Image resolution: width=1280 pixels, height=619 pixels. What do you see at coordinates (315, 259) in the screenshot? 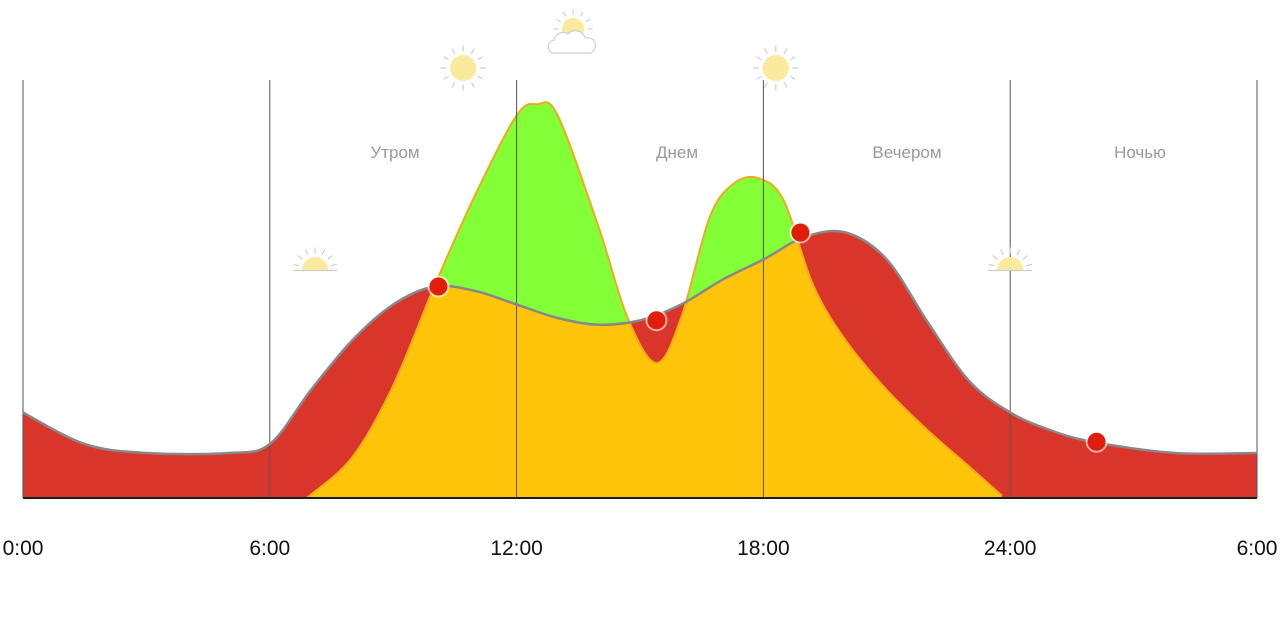
I see `sunrise-icon` at bounding box center [315, 259].